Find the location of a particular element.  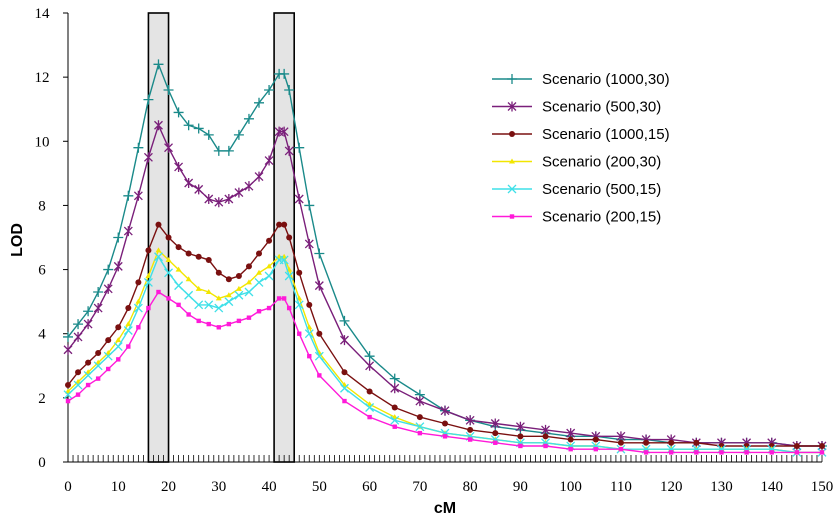

x-tick-label: 130 is located at coordinates (721, 487).